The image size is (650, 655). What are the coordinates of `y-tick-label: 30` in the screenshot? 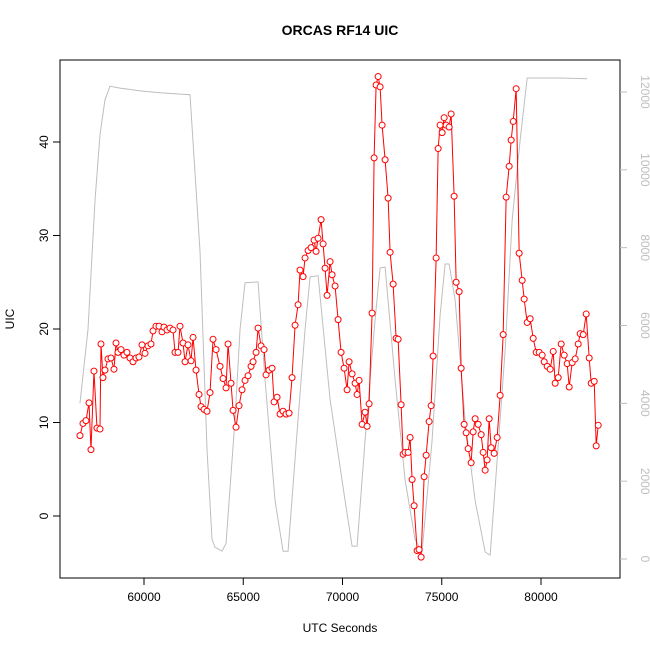 It's located at (44, 236).